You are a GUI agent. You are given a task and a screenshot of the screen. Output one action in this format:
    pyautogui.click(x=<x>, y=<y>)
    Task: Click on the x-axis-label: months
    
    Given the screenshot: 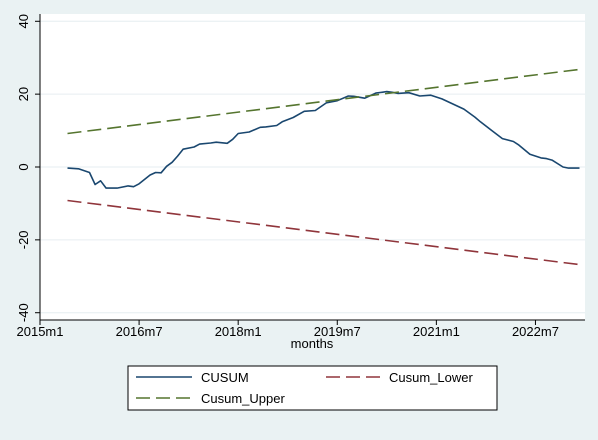 What is the action you would take?
    pyautogui.click(x=312, y=343)
    